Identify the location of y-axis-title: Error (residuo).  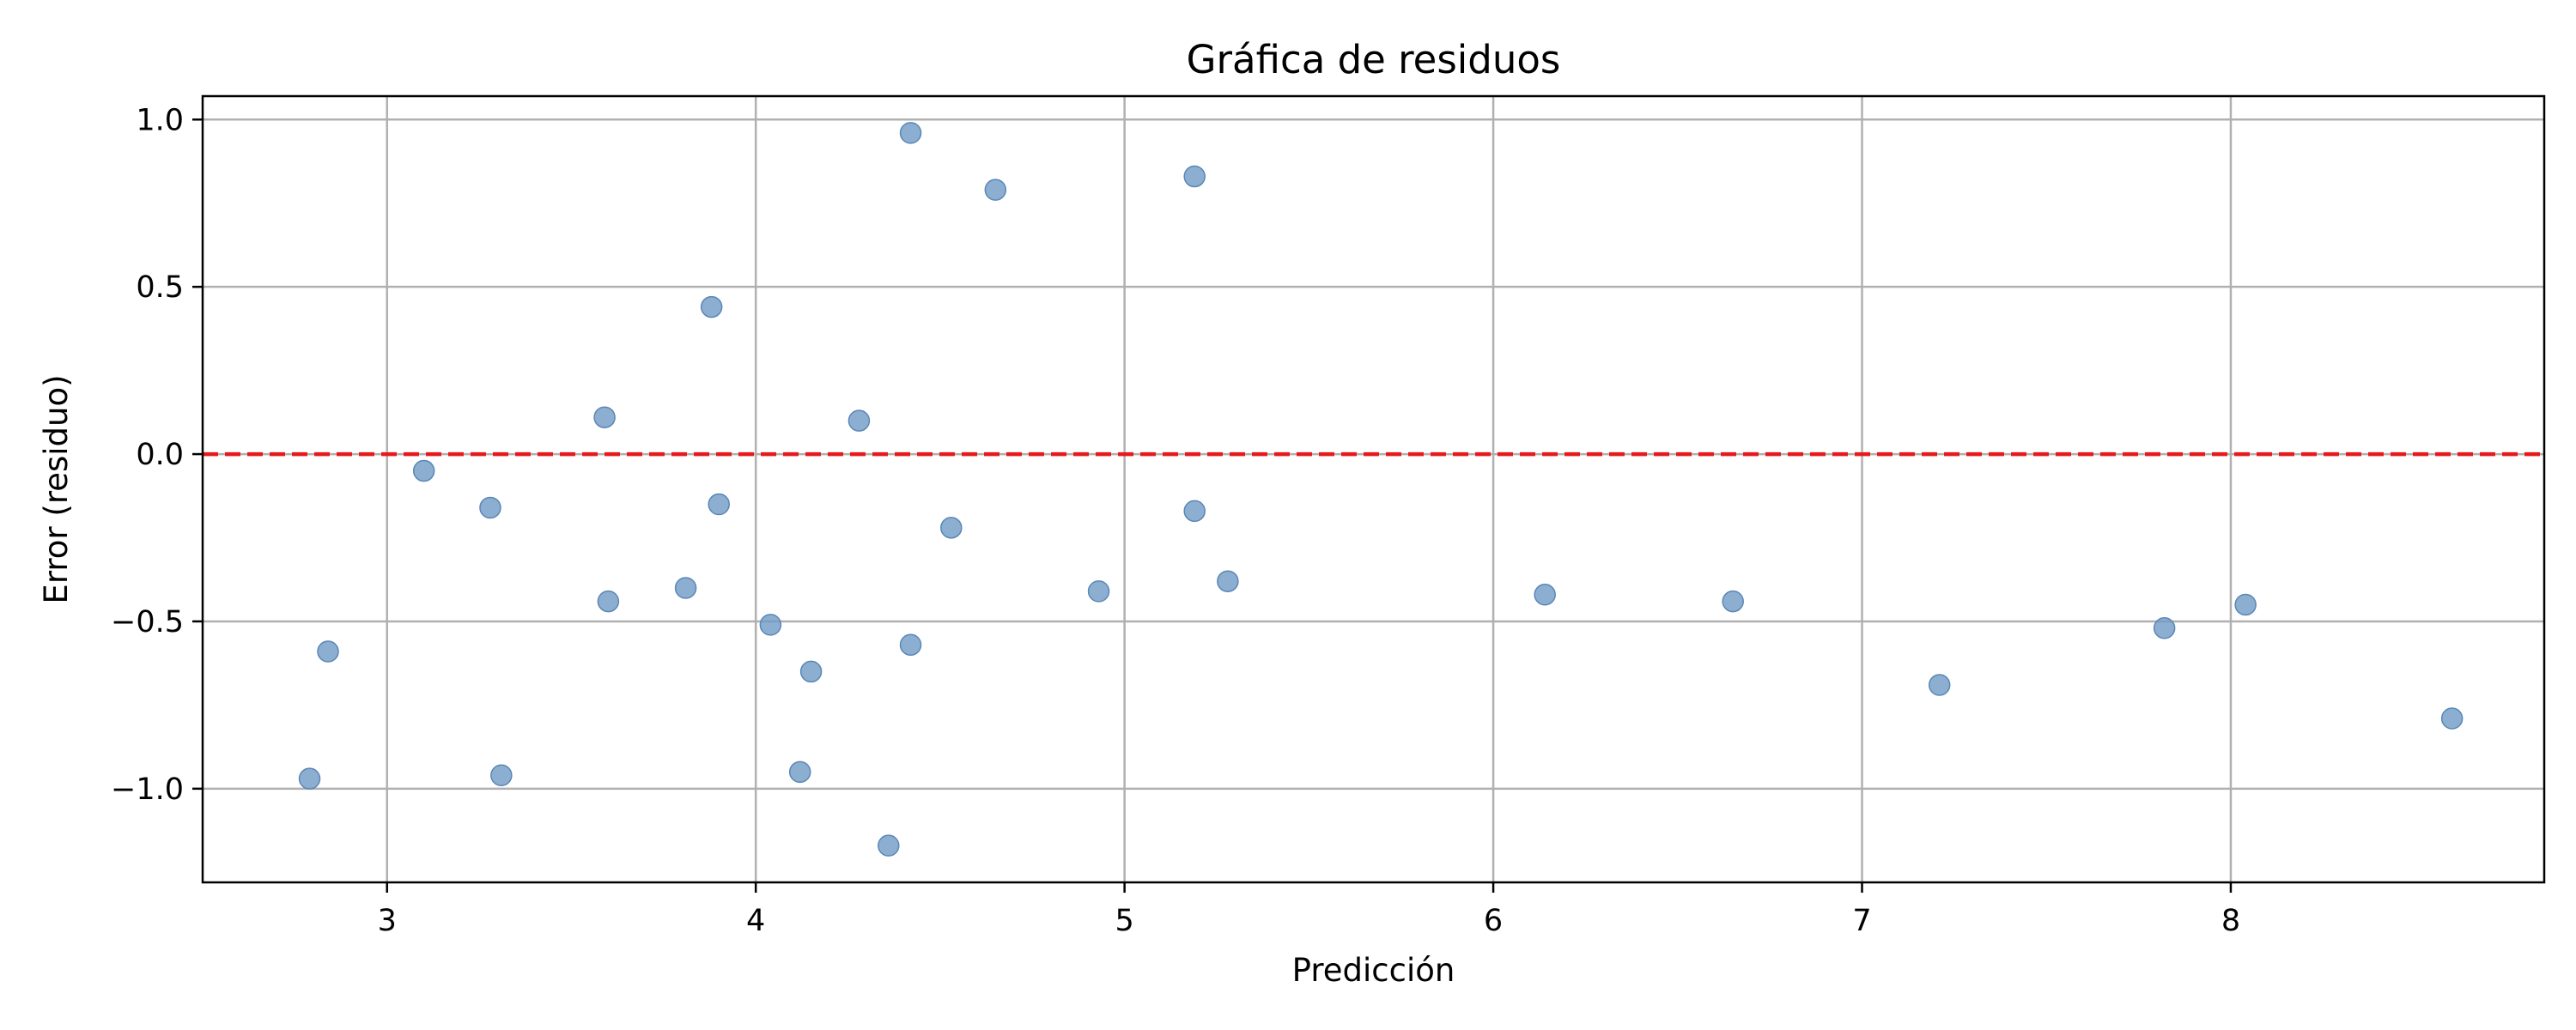
(56, 488).